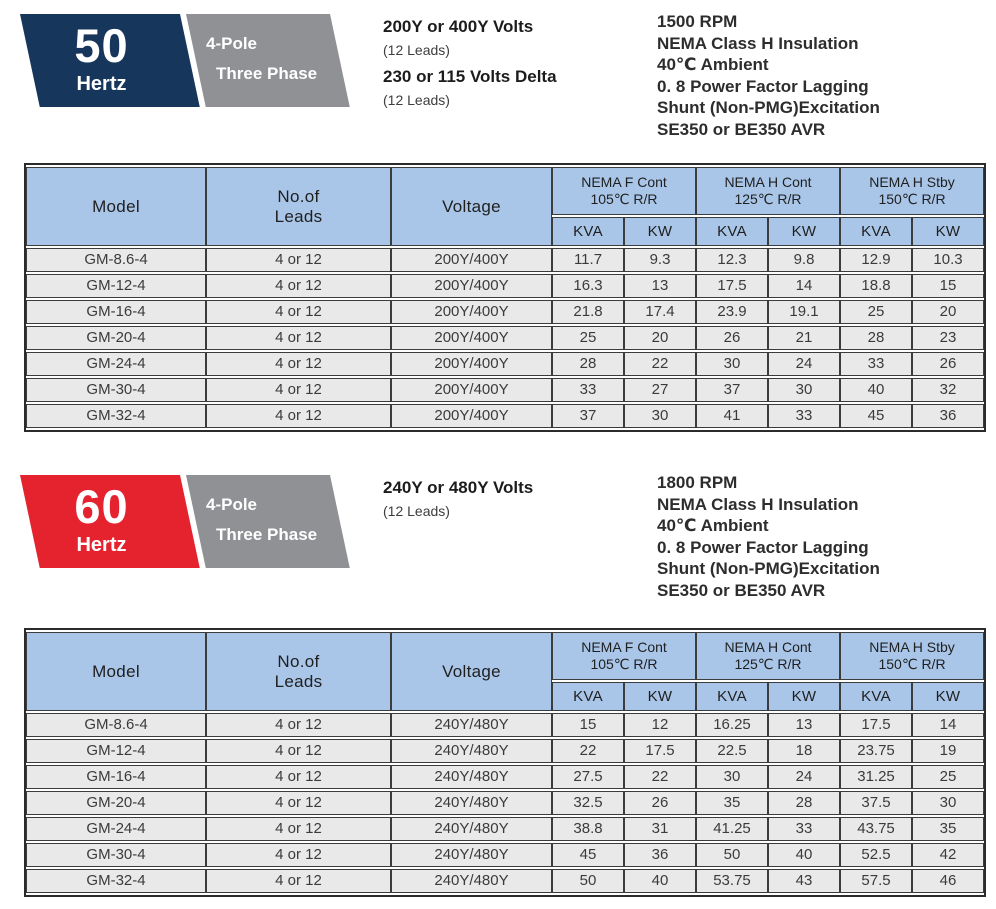 Image resolution: width=996 pixels, height=909 pixels. Describe the element at coordinates (258, 521) in the screenshot. I see `pole-phase-badge-content: 4-Pole Three Phase` at that location.